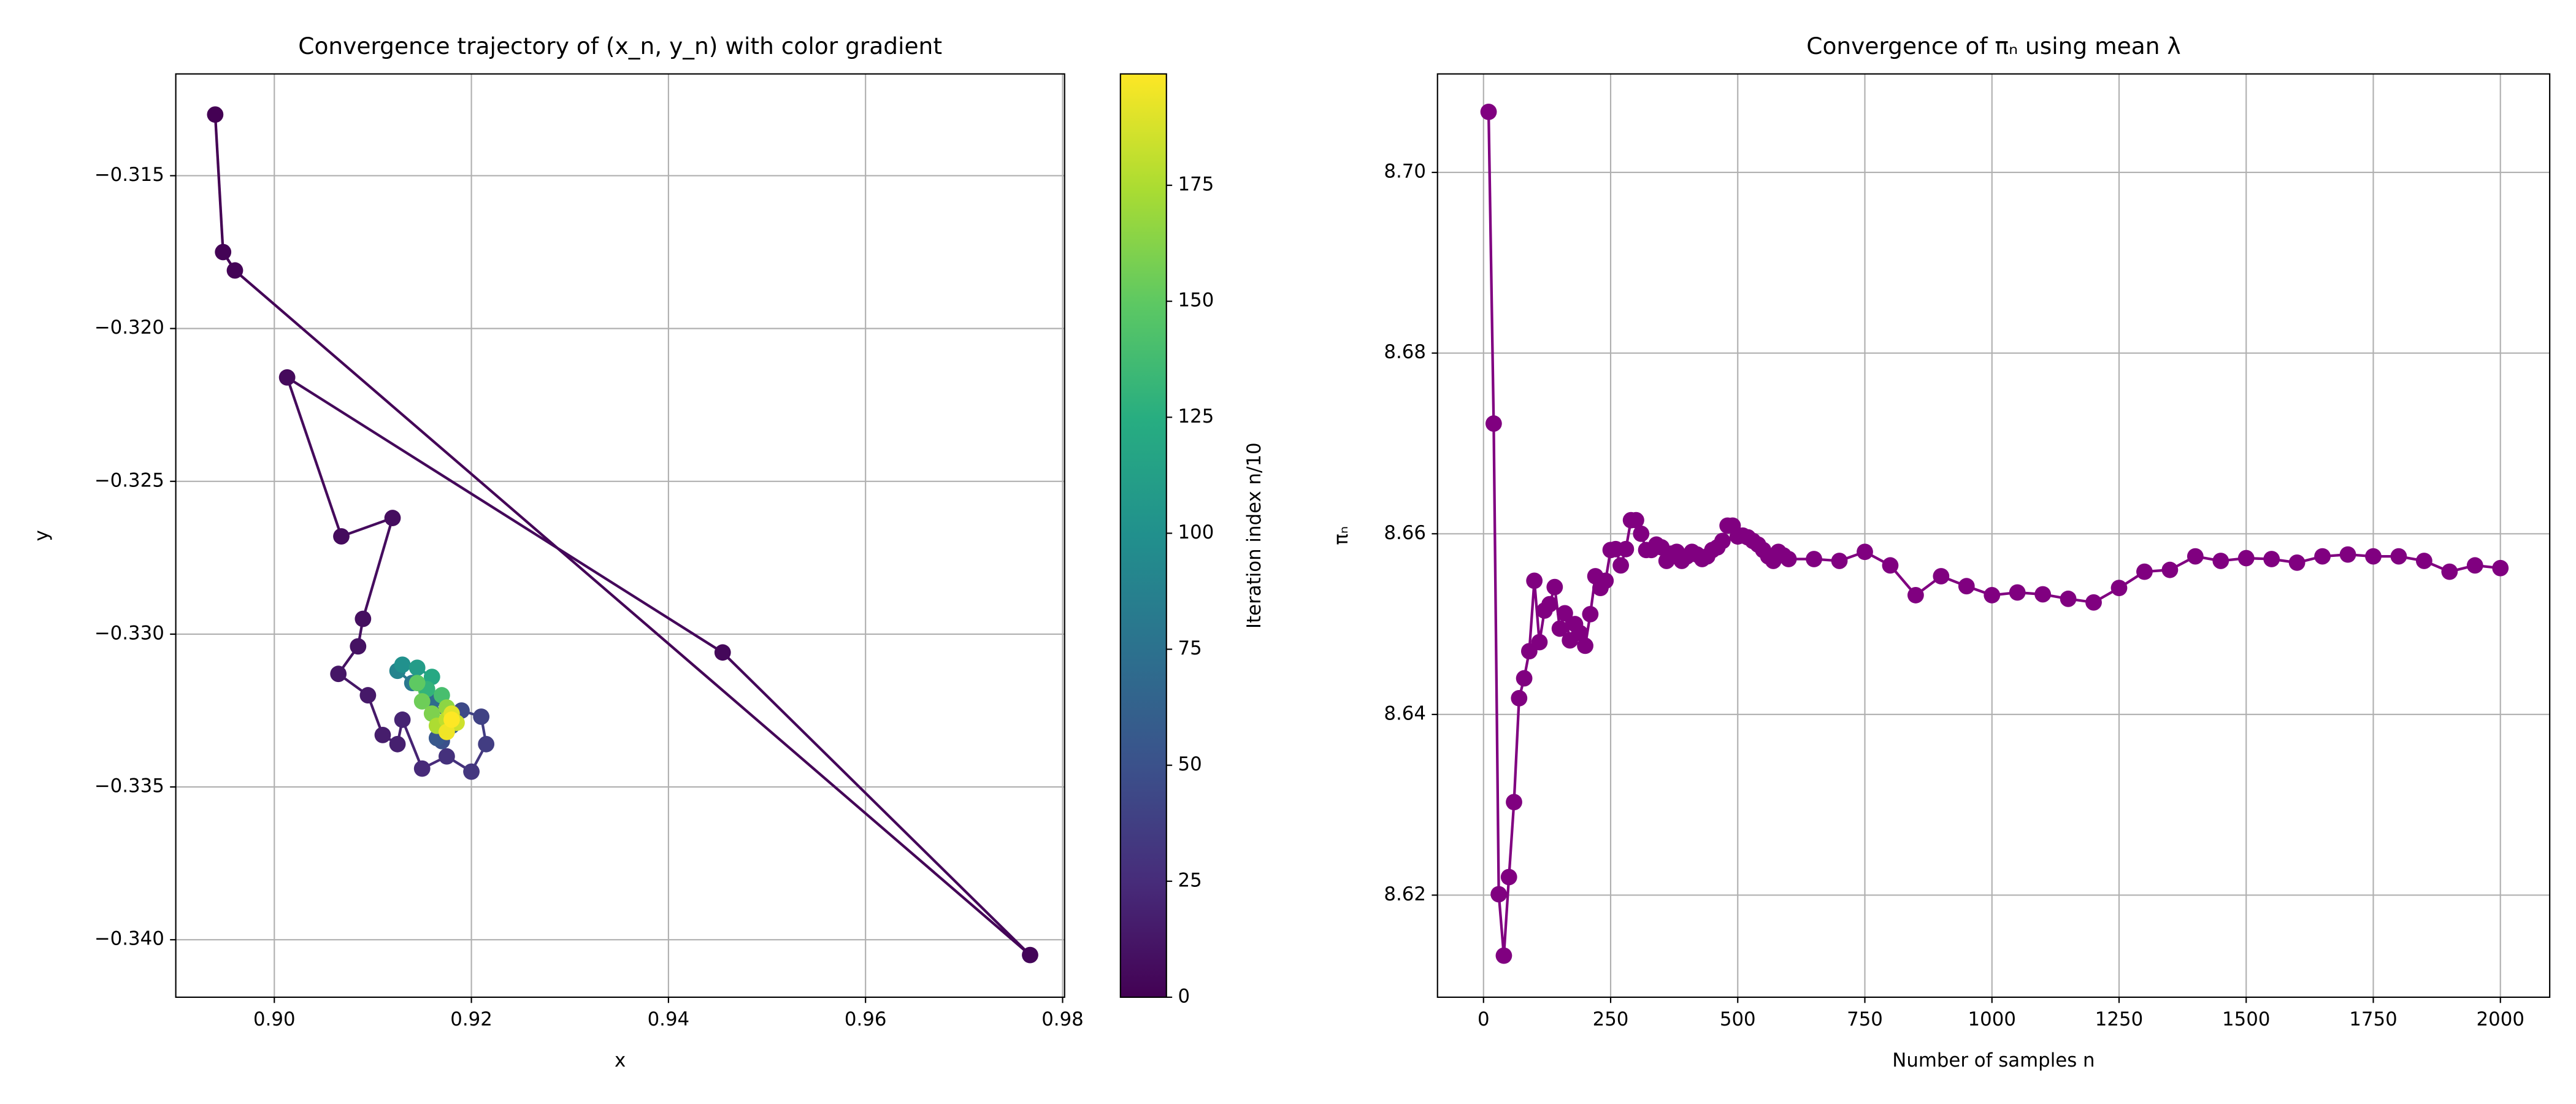  What do you see at coordinates (1184, 996) in the screenshot?
I see `colorbar-tick-label: 0` at bounding box center [1184, 996].